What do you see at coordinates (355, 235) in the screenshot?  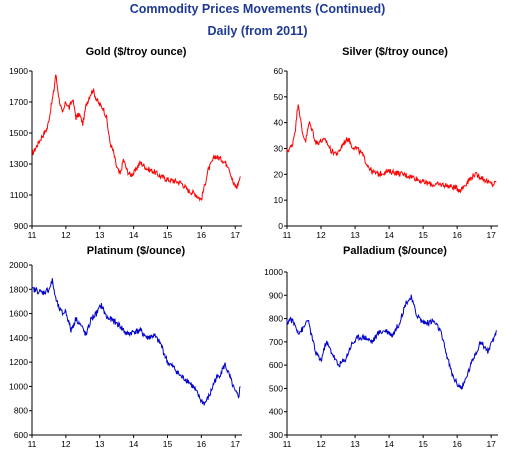 I see `silver-x-tick-label: 13` at bounding box center [355, 235].